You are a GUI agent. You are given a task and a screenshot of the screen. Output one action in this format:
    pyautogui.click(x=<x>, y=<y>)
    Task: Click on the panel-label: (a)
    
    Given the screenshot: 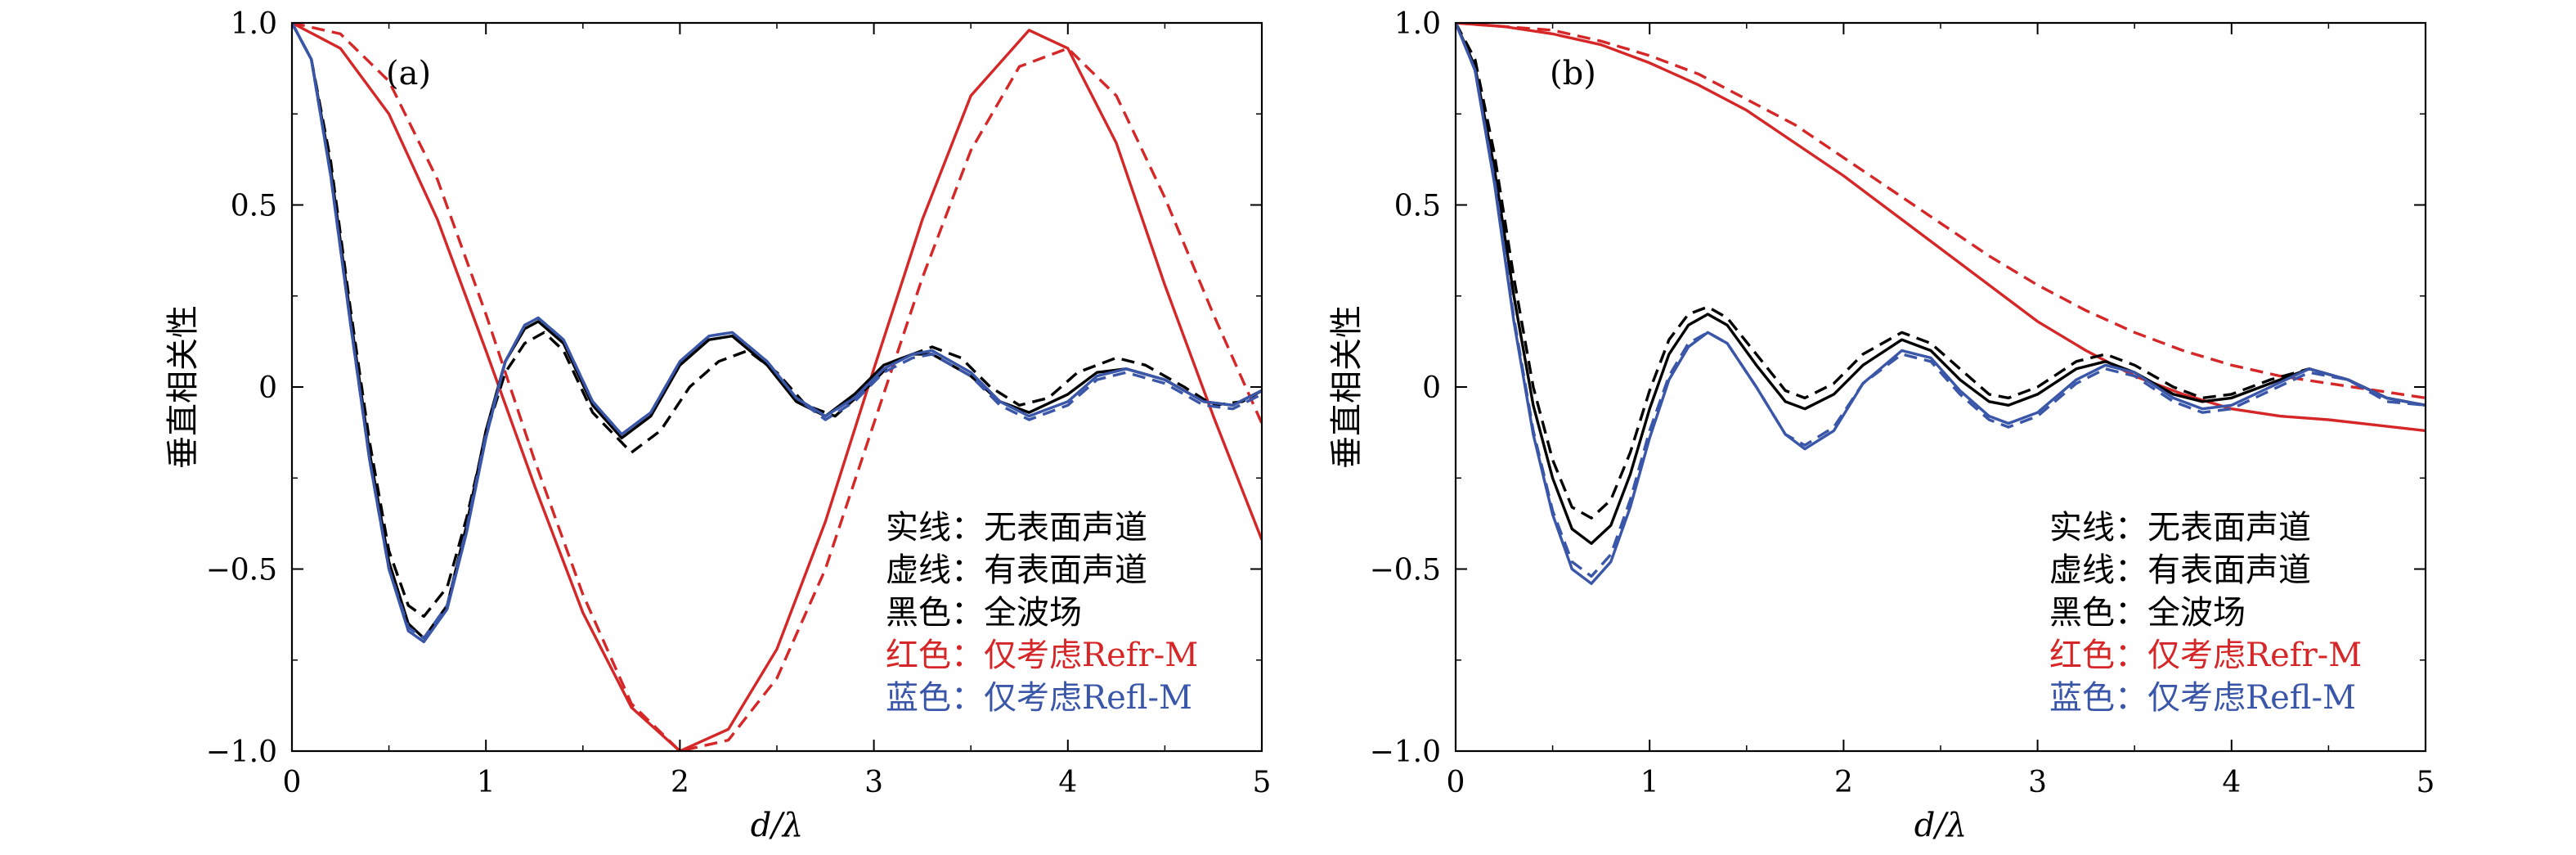 What is the action you would take?
    pyautogui.click(x=408, y=74)
    